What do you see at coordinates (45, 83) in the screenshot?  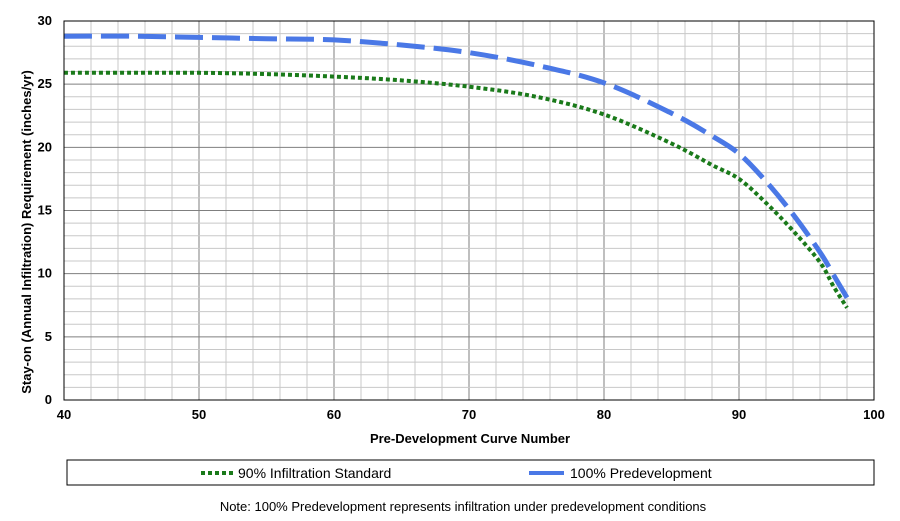 I see `y-tick-label: 25` at bounding box center [45, 83].